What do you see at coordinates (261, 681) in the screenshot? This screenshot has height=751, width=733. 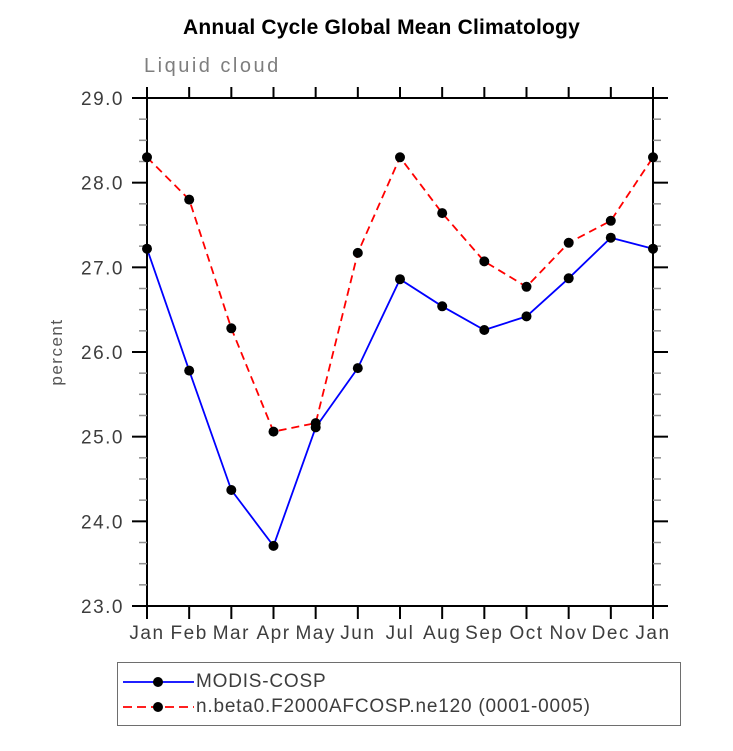 I see `legend-label-modis: MODIS-COSP` at bounding box center [261, 681].